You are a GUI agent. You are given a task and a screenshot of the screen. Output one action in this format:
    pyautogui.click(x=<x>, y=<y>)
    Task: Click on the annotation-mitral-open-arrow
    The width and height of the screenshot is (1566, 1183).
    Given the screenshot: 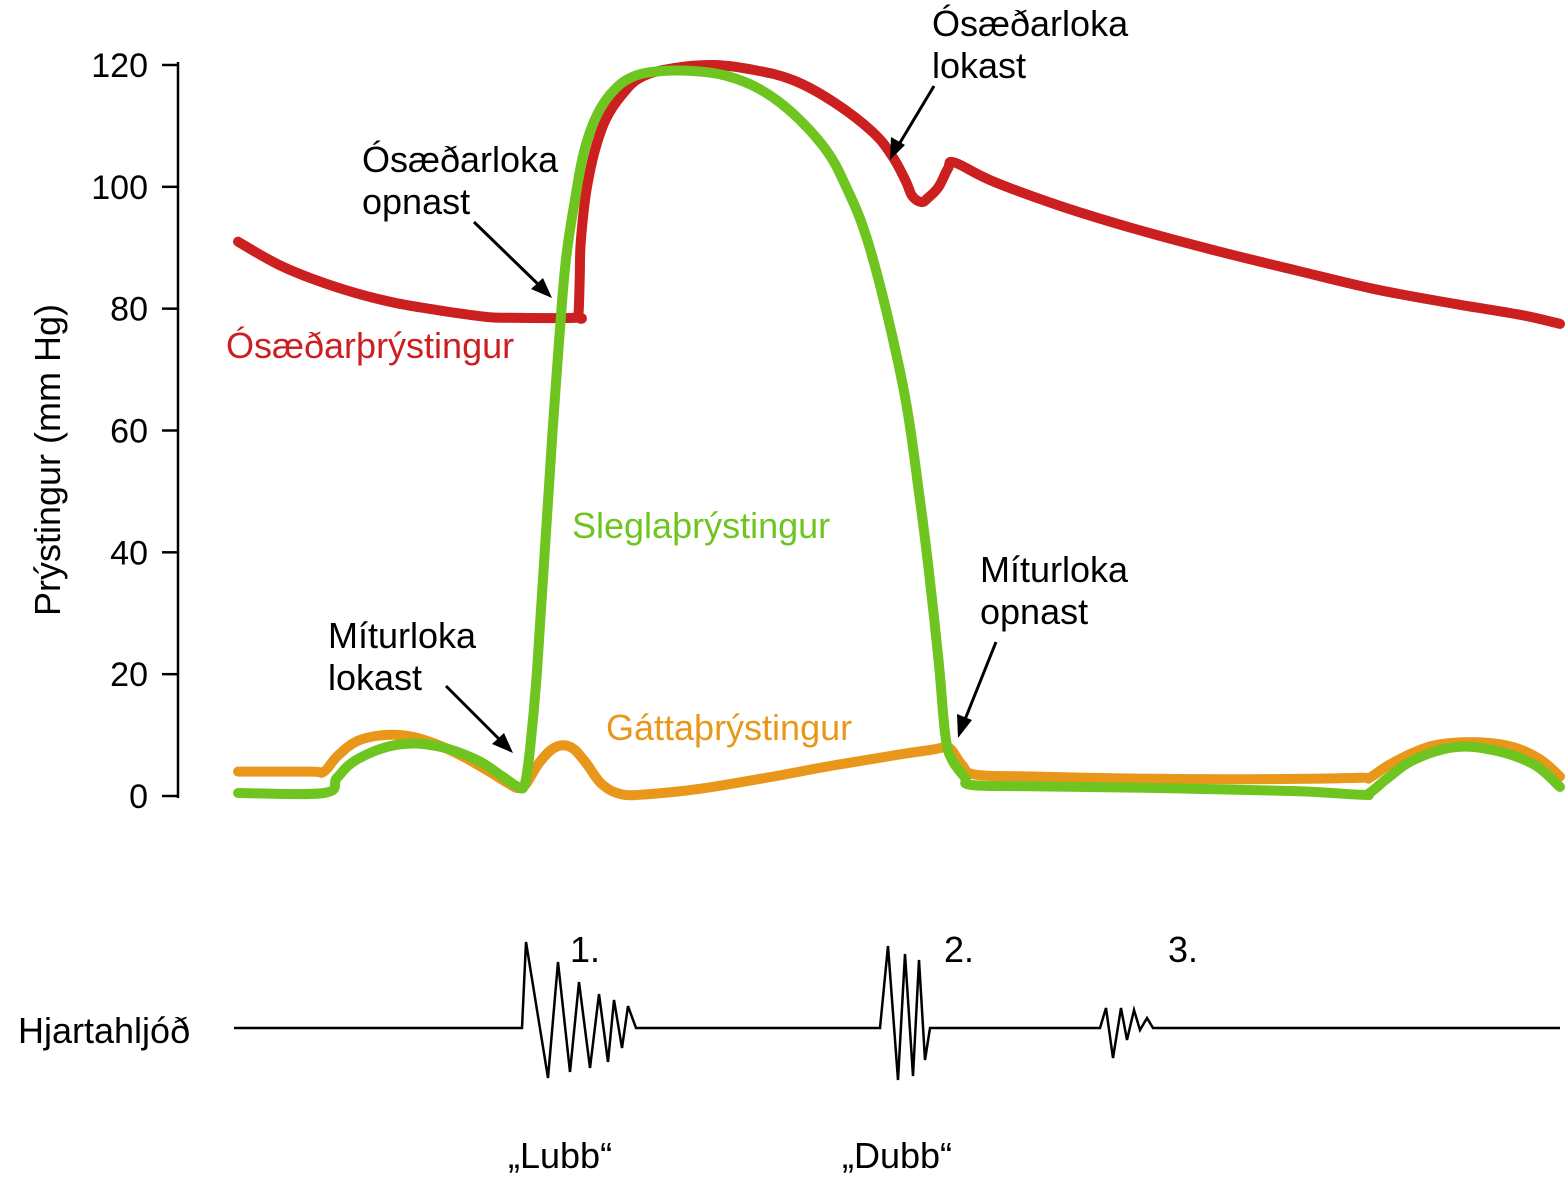 What is the action you would take?
    pyautogui.click(x=980, y=682)
    